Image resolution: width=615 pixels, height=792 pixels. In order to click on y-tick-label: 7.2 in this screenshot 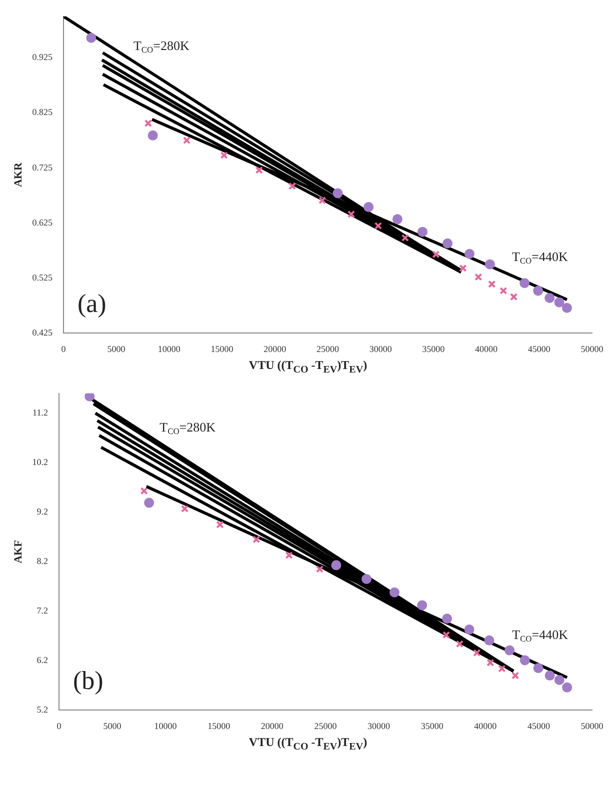, I will do `click(42, 611)`.